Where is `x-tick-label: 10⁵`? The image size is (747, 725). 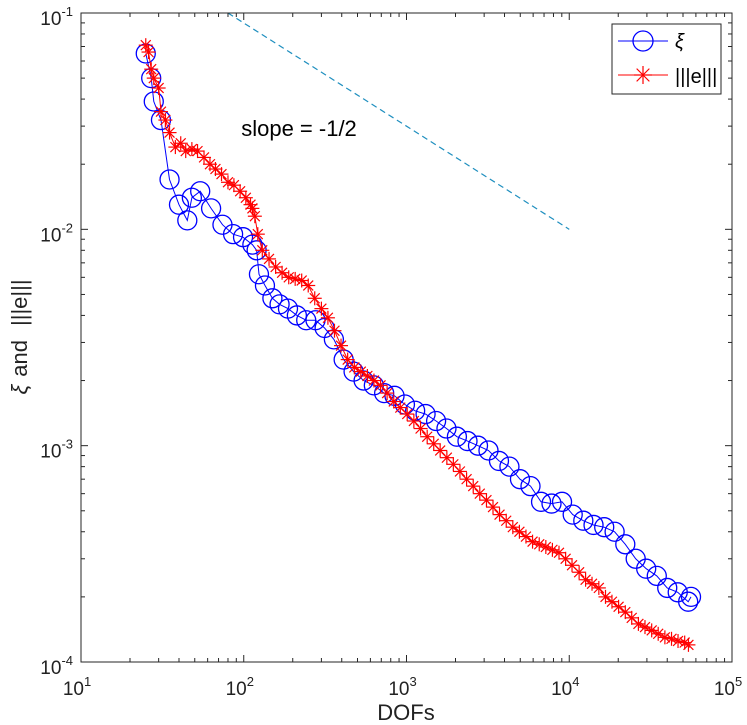 x-tick-label: 10⁵ is located at coordinates (728, 687).